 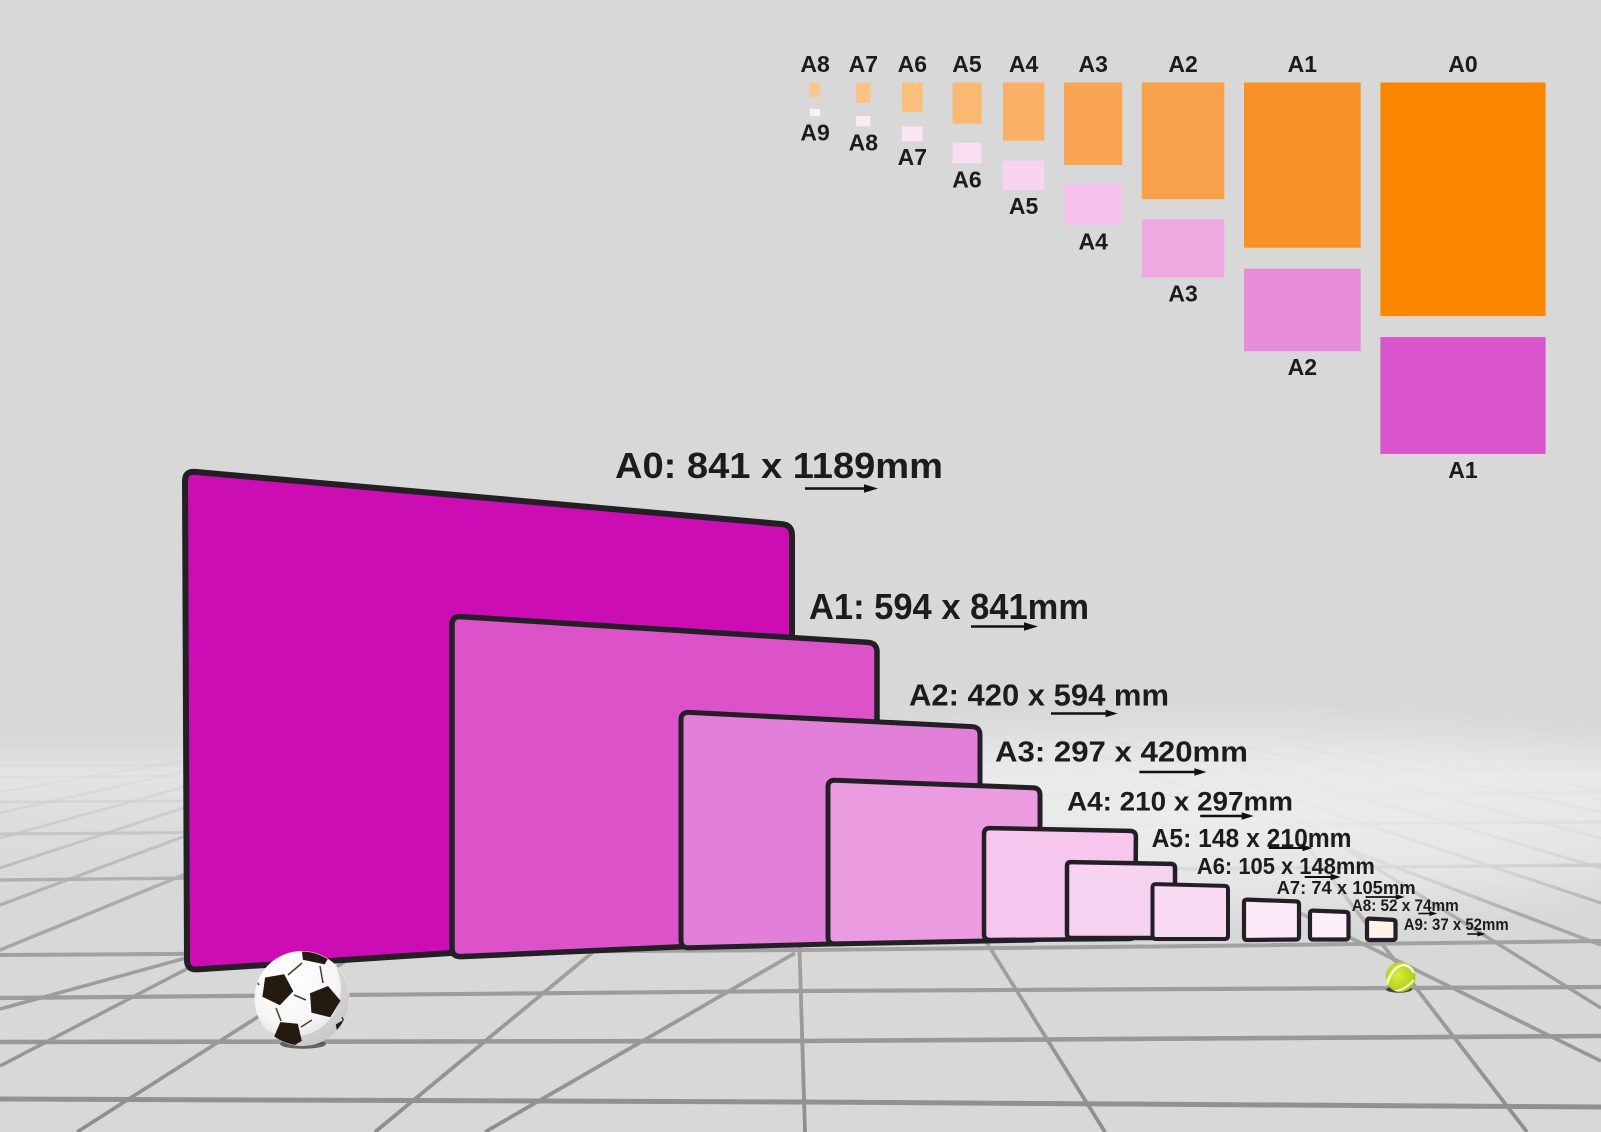 What do you see at coordinates (1456, 925) in the screenshot?
I see `svg-text: A9: 37 x 52mm` at bounding box center [1456, 925].